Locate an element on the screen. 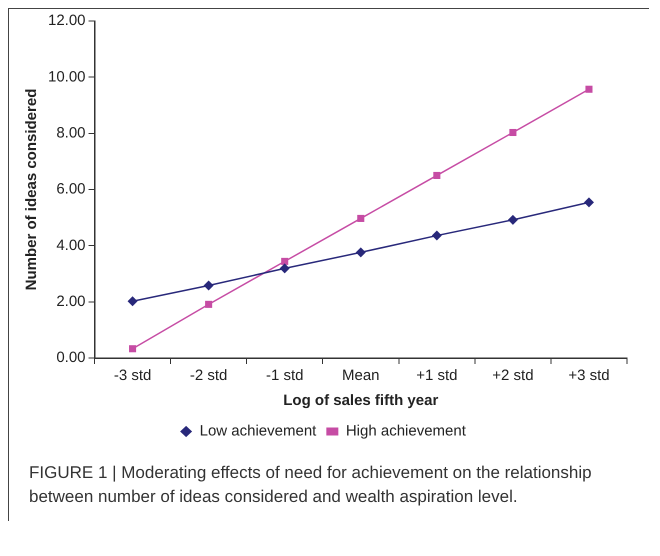  x-tick-label: -1 std is located at coordinates (285, 375).